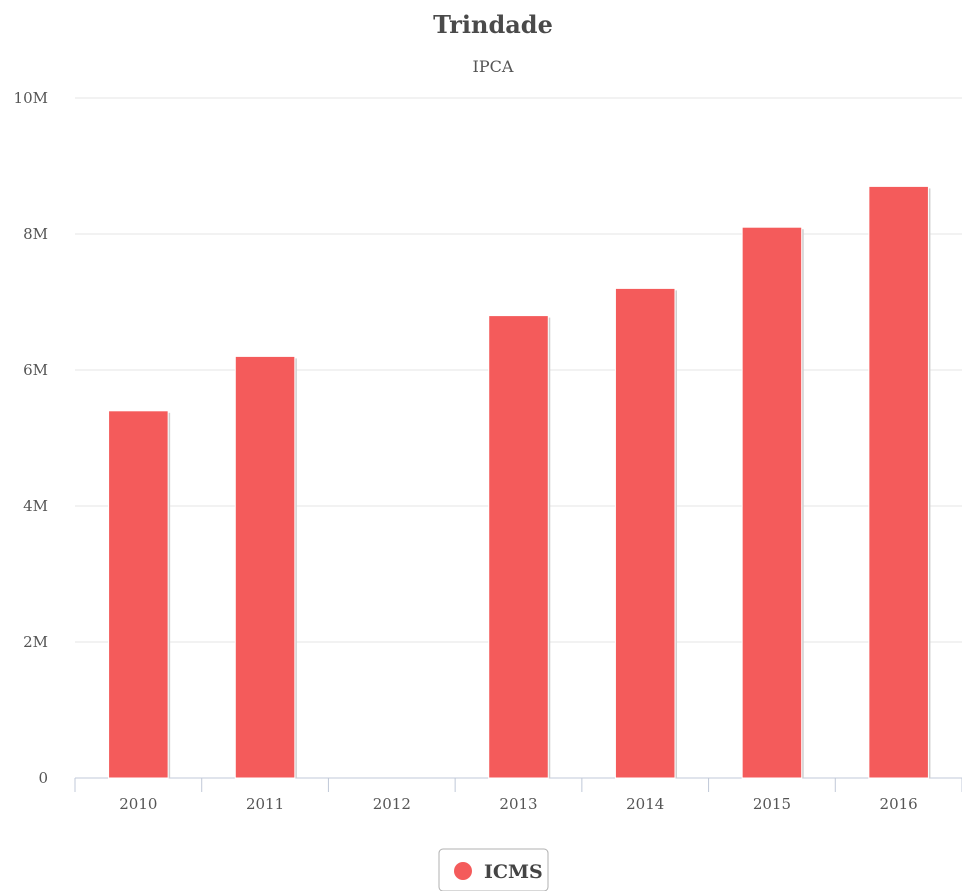 This screenshot has width=962, height=891. Describe the element at coordinates (138, 804) in the screenshot. I see `x-tick-label: 2010` at that location.